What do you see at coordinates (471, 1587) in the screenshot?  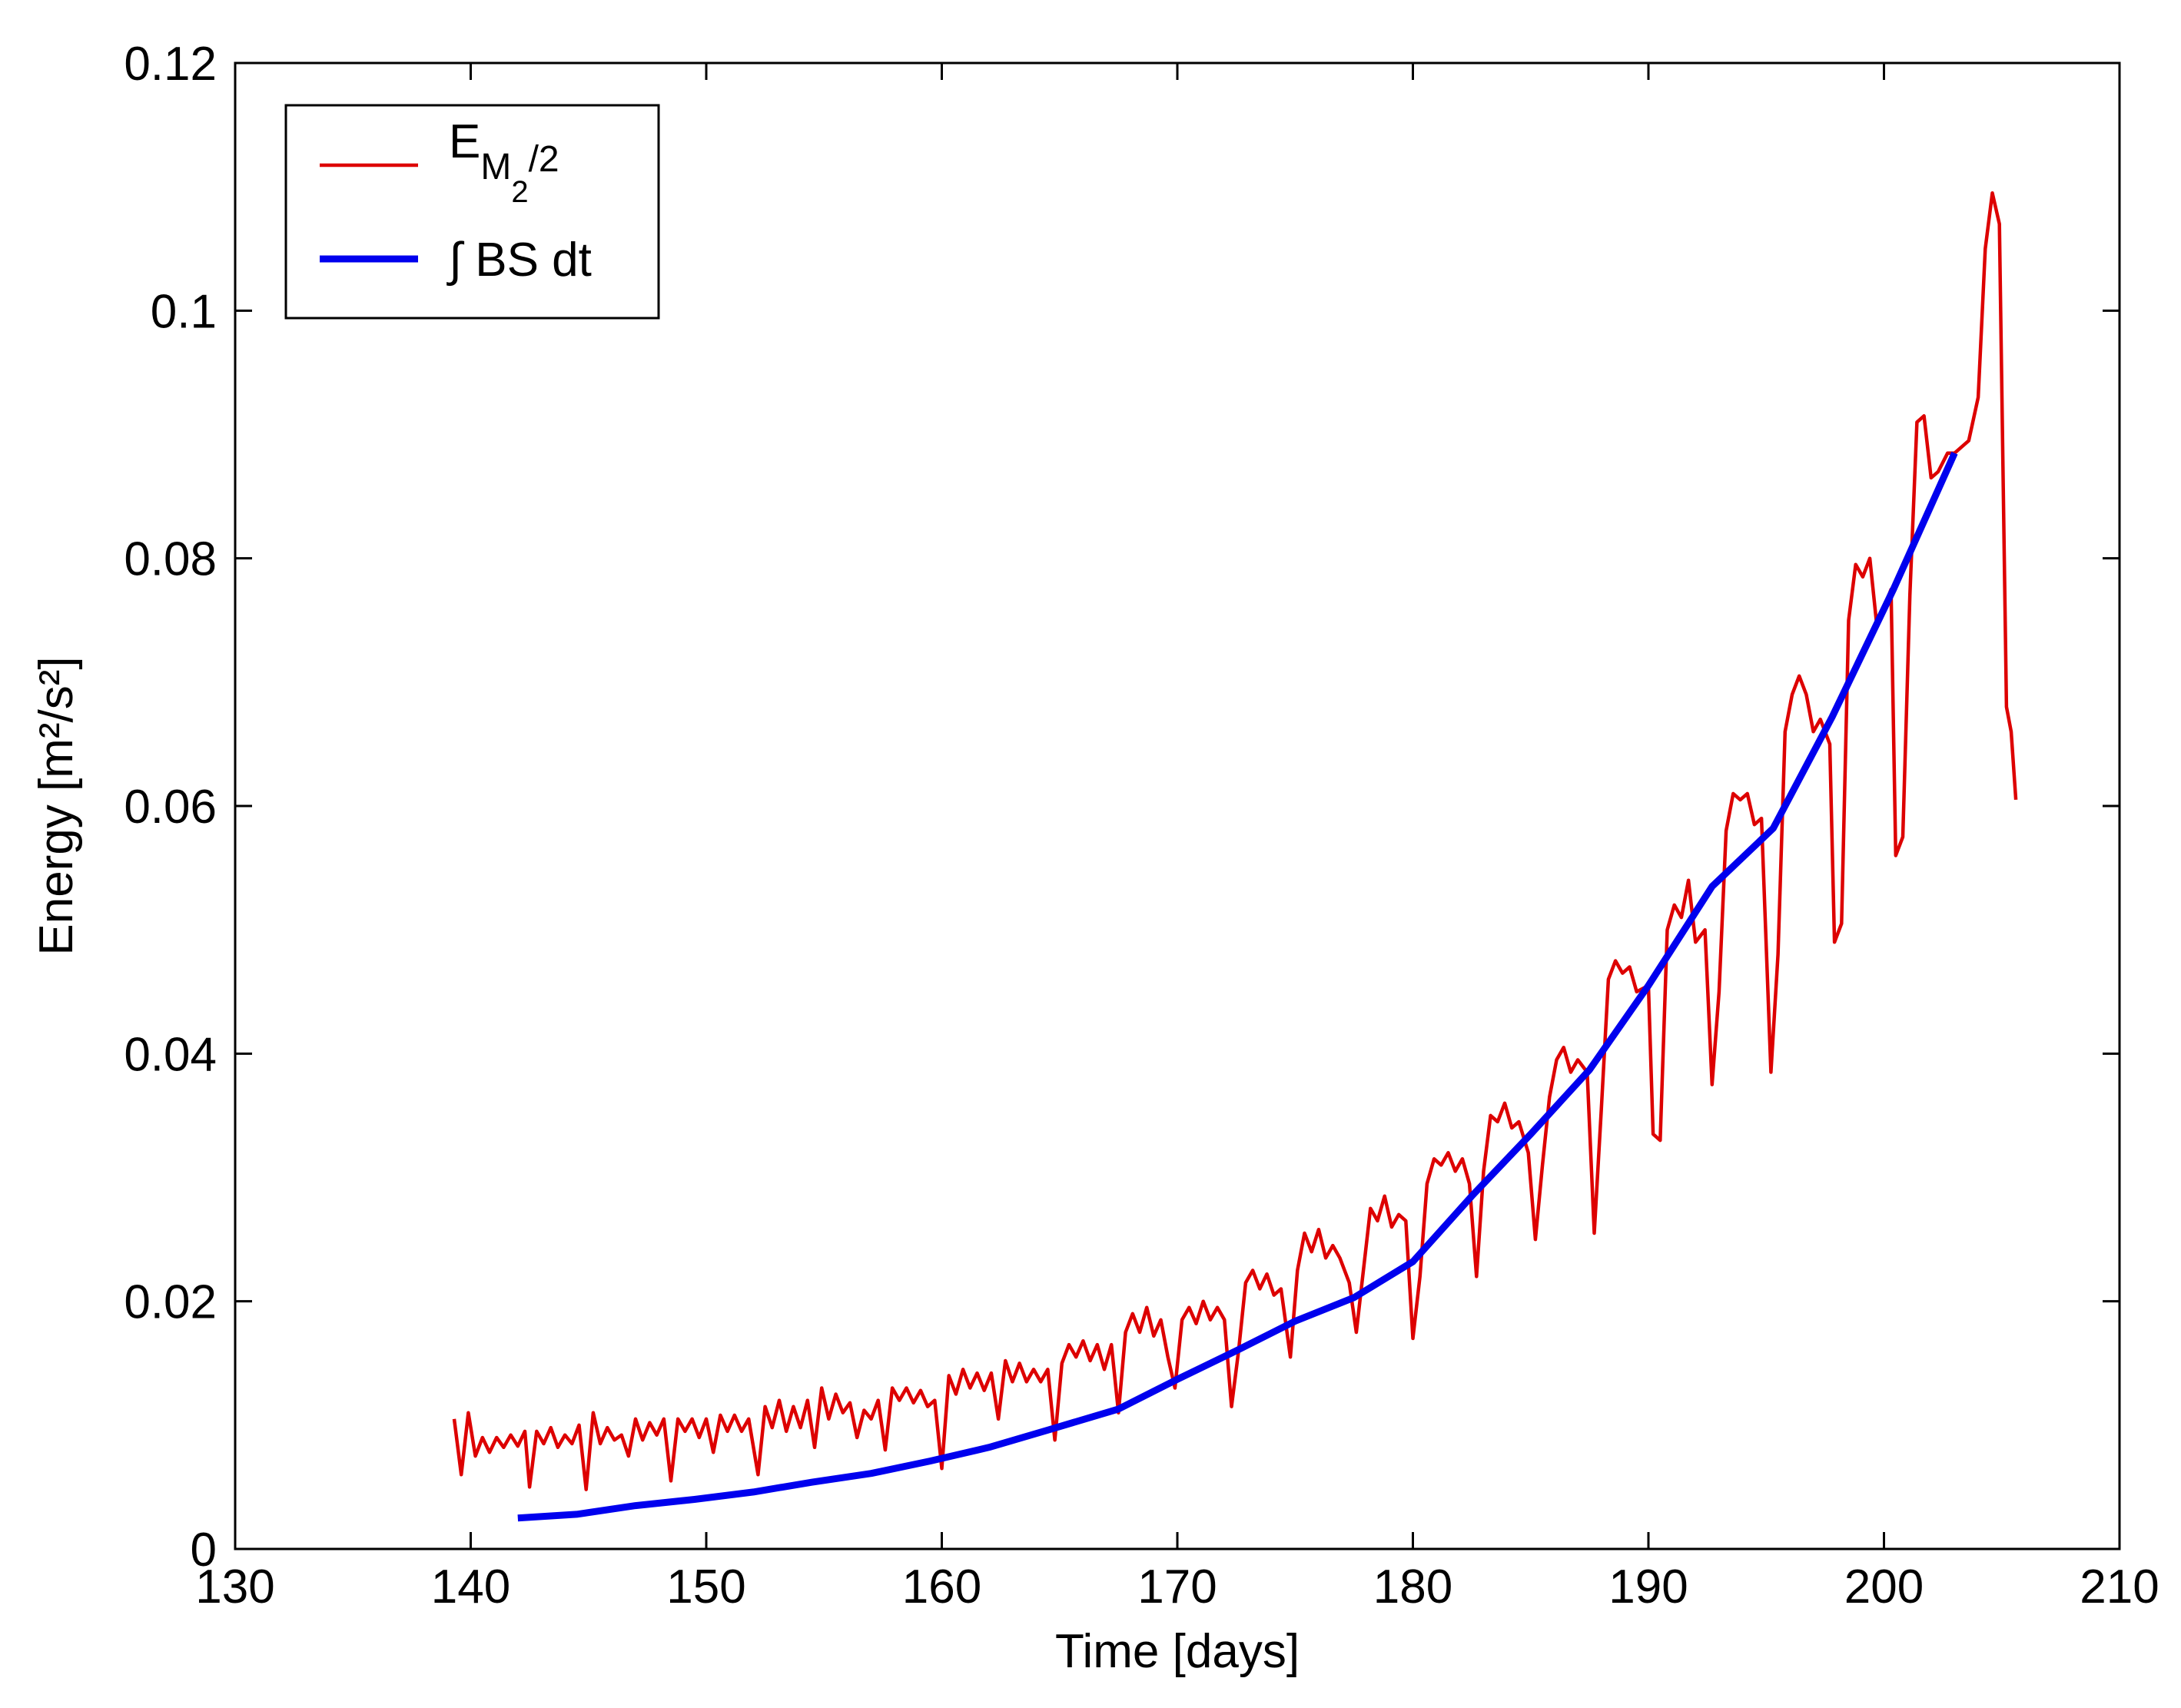 I see `x-tick-label: 140` at bounding box center [471, 1587].